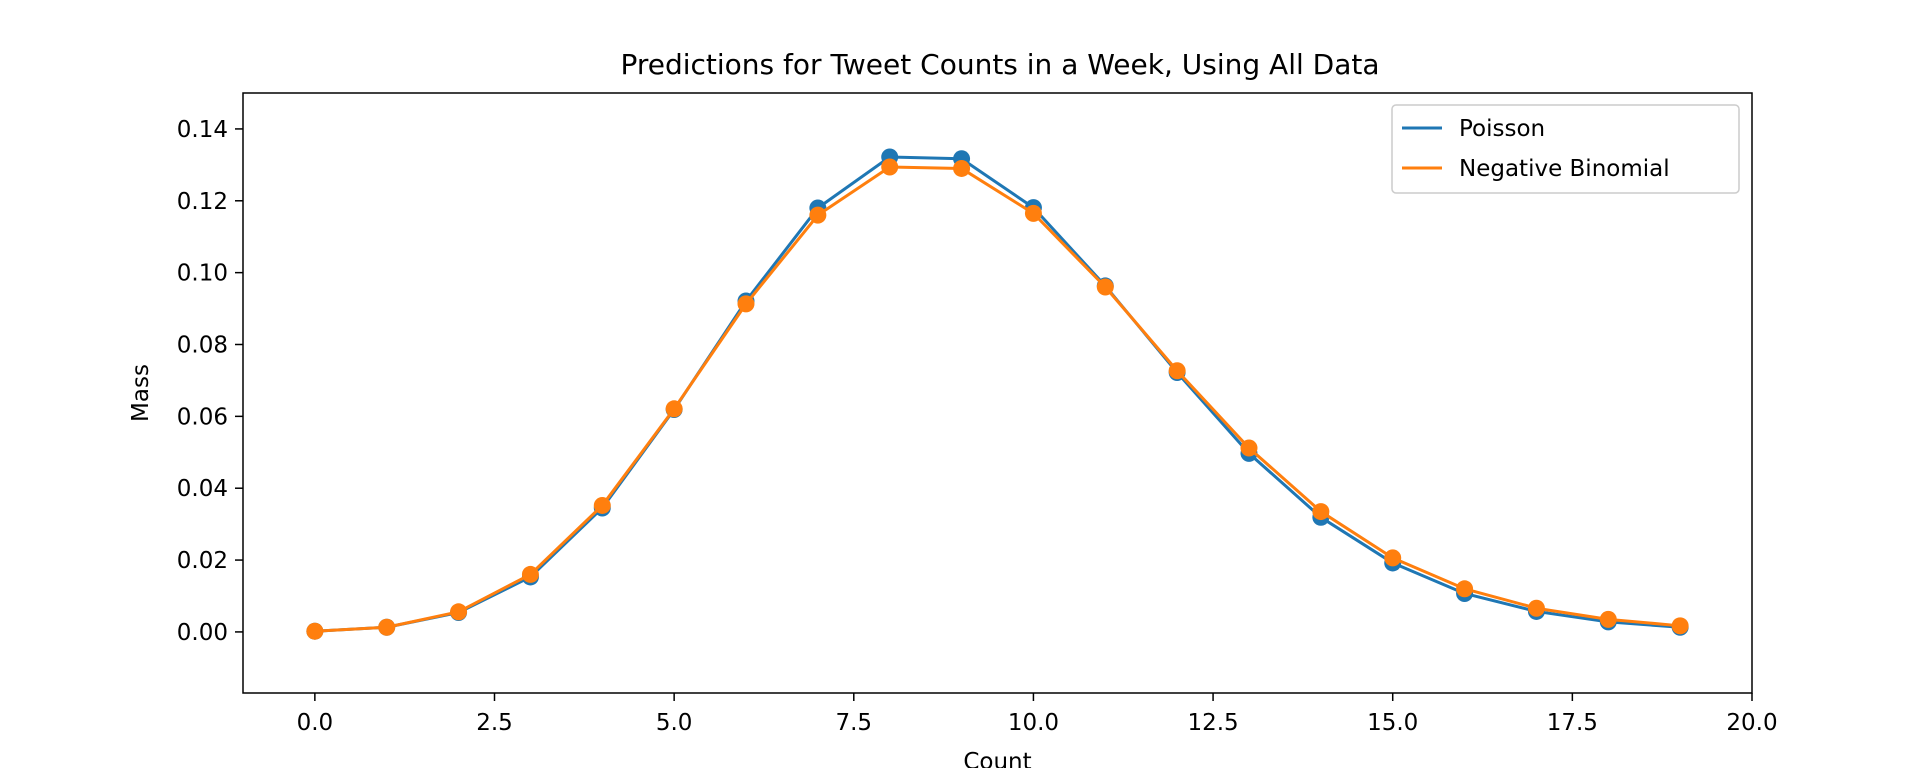 Image resolution: width=1920 pixels, height=768 pixels. Describe the element at coordinates (997, 758) in the screenshot. I see `x-axis-title: Count` at that location.